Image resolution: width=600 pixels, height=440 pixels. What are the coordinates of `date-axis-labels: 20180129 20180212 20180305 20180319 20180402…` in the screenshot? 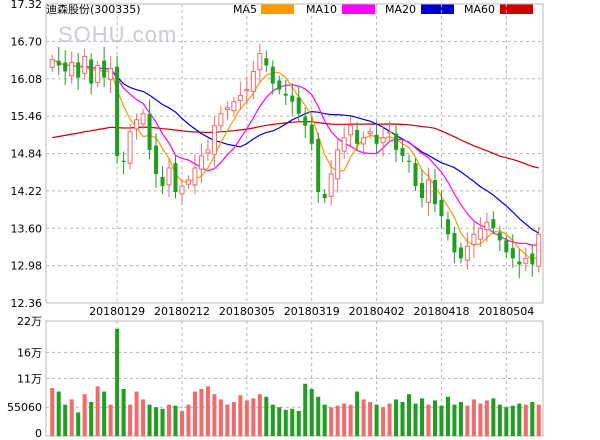 It's located at (311, 311).